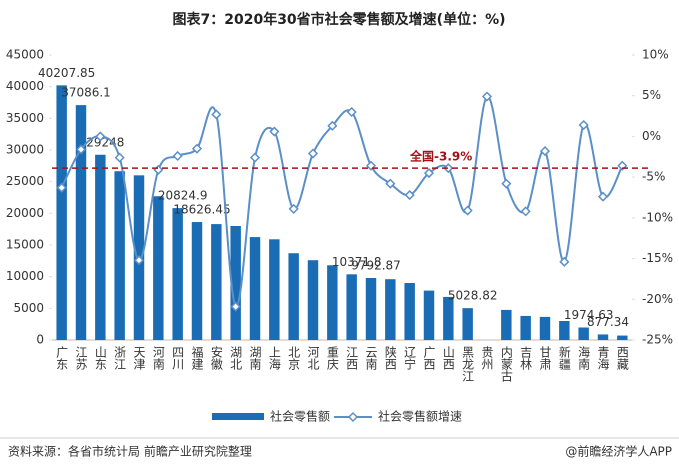  What do you see at coordinates (86, 93) in the screenshot?
I see `value-label: 37086.1` at bounding box center [86, 93].